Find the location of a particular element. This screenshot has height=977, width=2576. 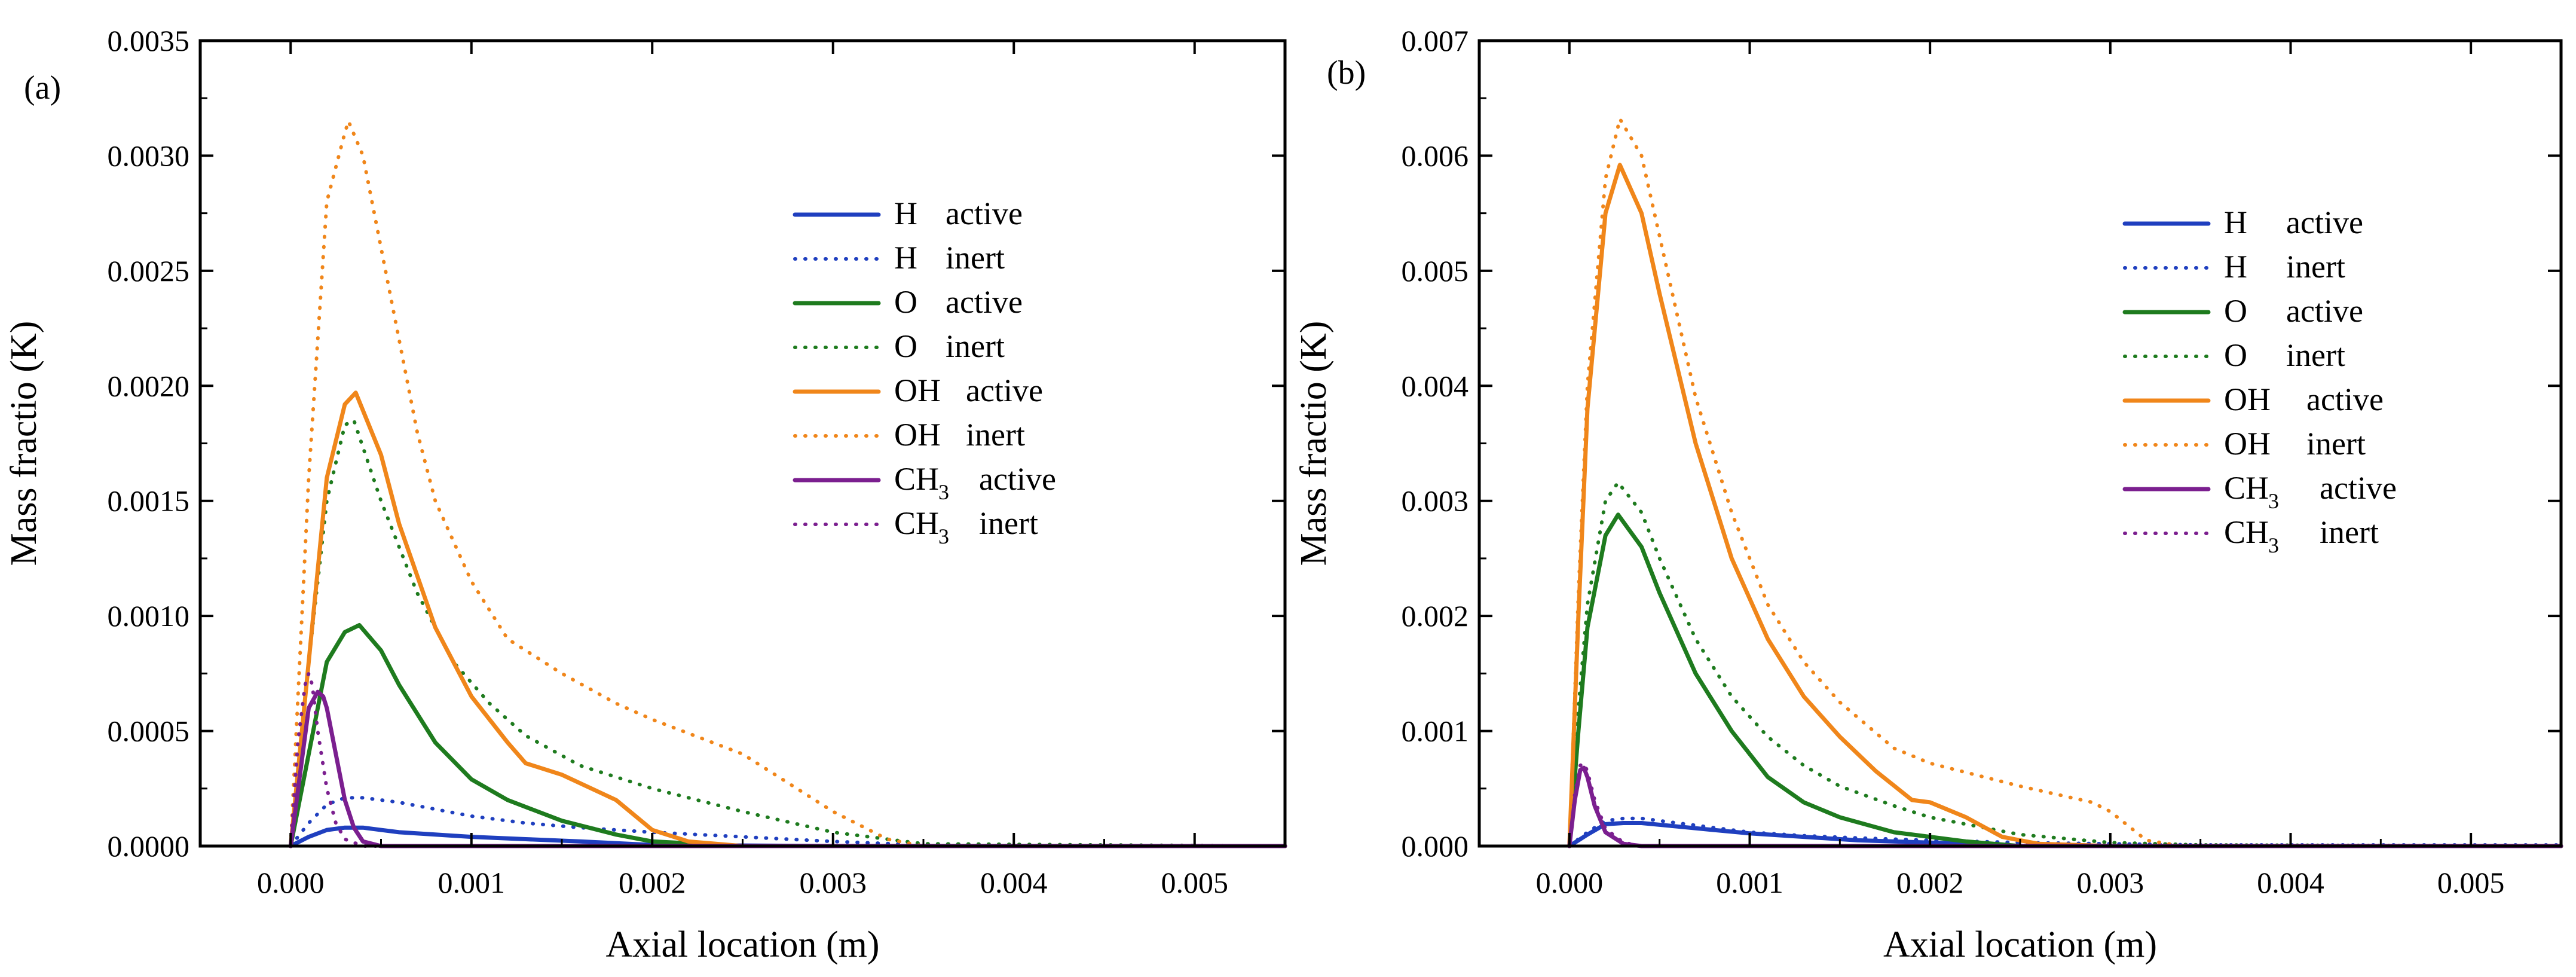

y-tick-label: 0.0035 is located at coordinates (149, 40).